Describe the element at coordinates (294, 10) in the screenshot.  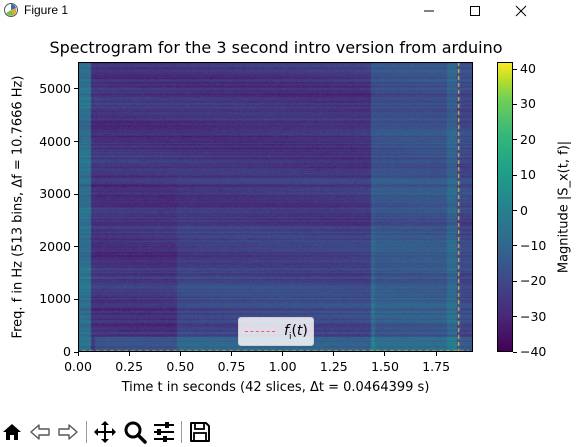
I see `window-titlebar: Figure 1` at that location.